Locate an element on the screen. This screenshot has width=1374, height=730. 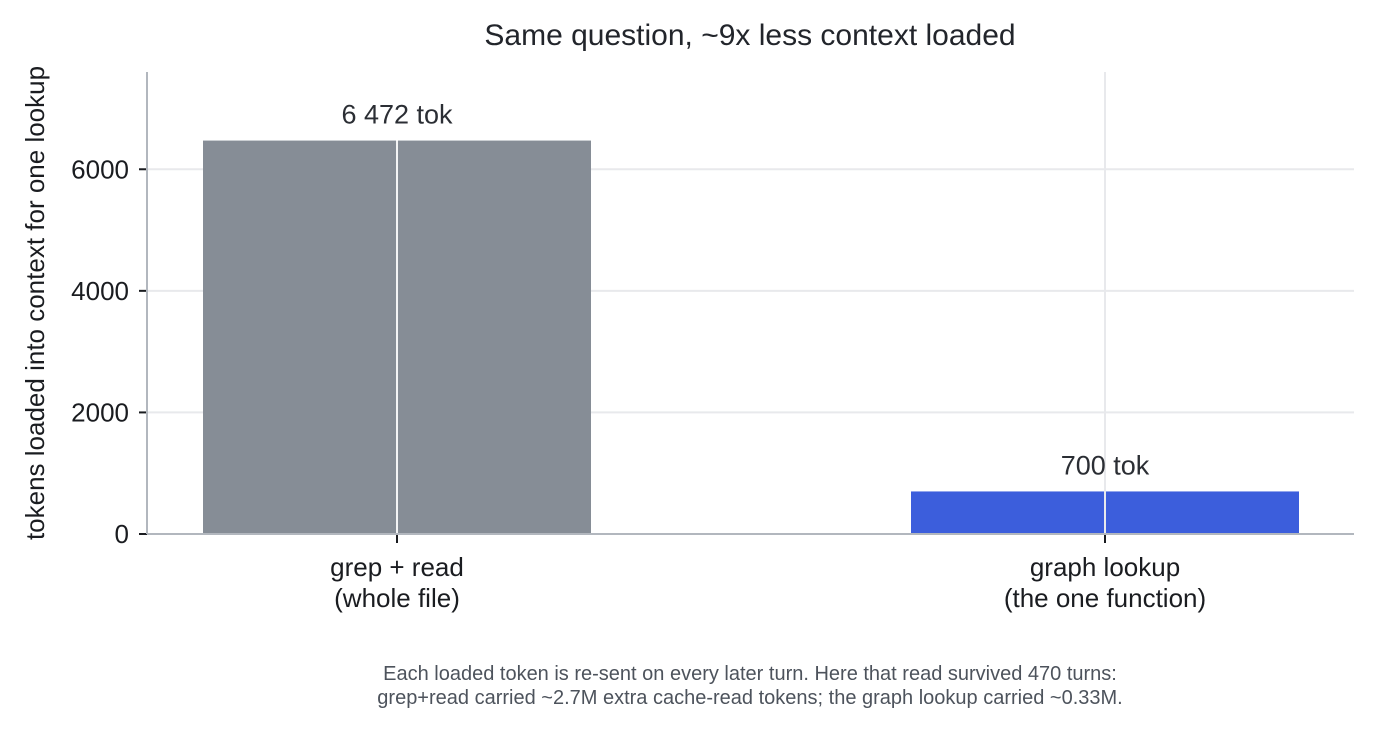
x-tick-label: grep + read (whole file) is located at coordinates (397, 582).